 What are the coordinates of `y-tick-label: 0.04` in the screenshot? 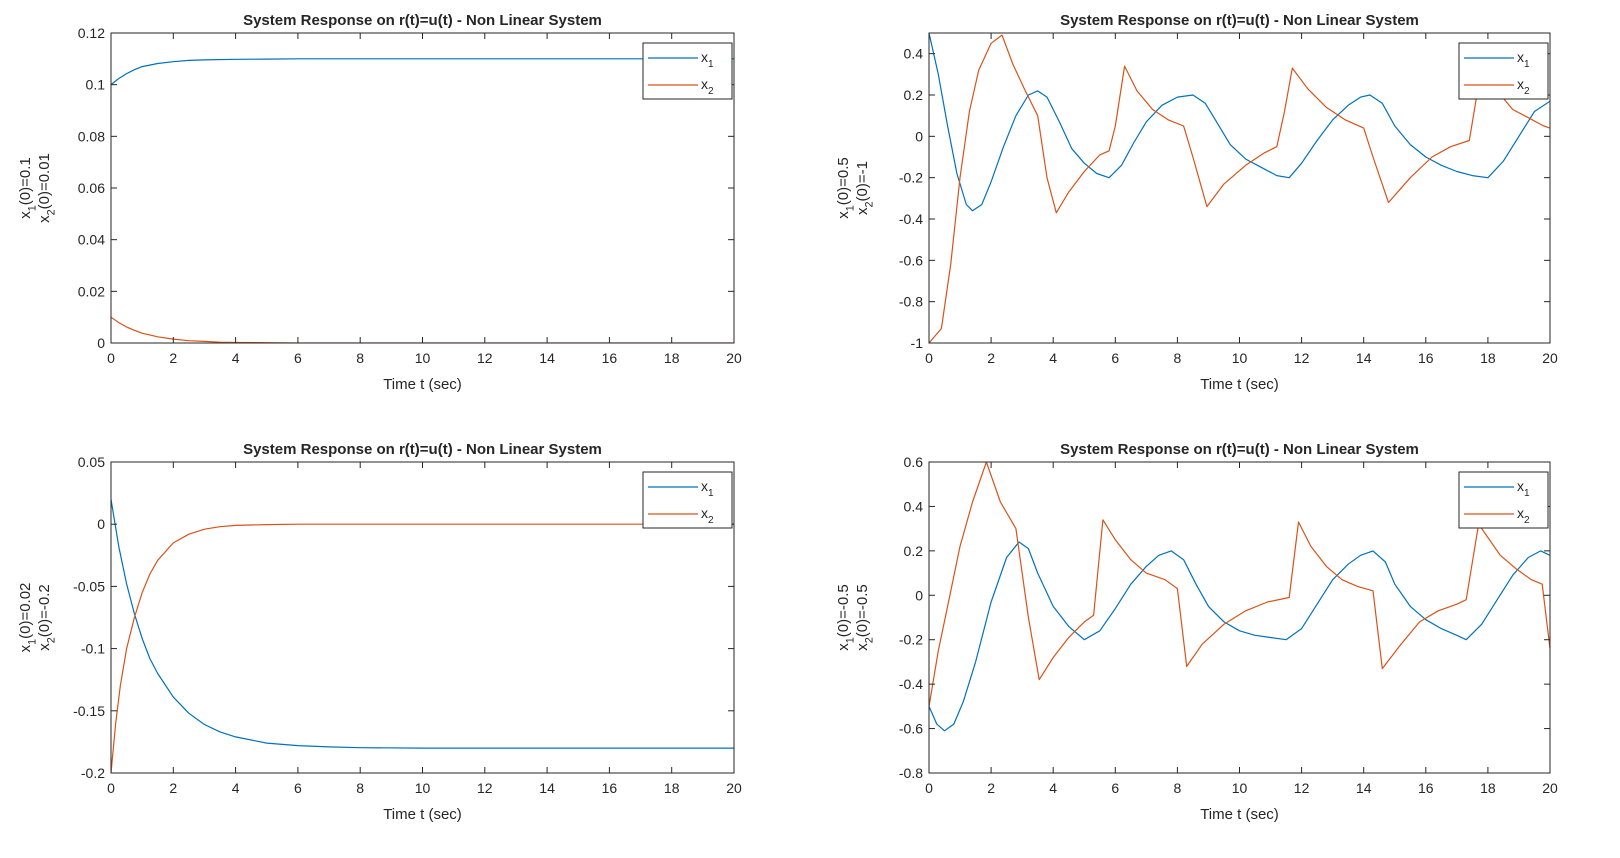 It's located at (91, 240).